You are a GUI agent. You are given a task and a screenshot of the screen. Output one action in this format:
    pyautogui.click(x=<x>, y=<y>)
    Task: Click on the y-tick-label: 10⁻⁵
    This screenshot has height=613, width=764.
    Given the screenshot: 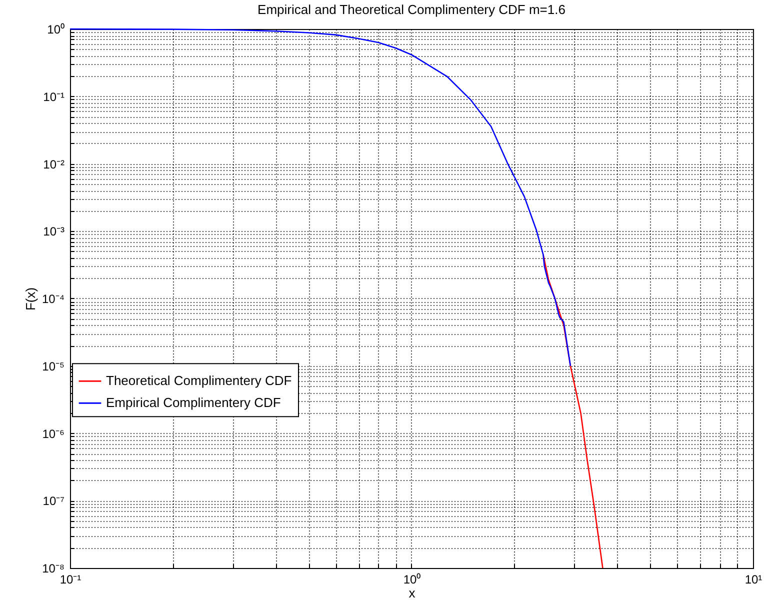 What is the action you would take?
    pyautogui.click(x=53, y=366)
    